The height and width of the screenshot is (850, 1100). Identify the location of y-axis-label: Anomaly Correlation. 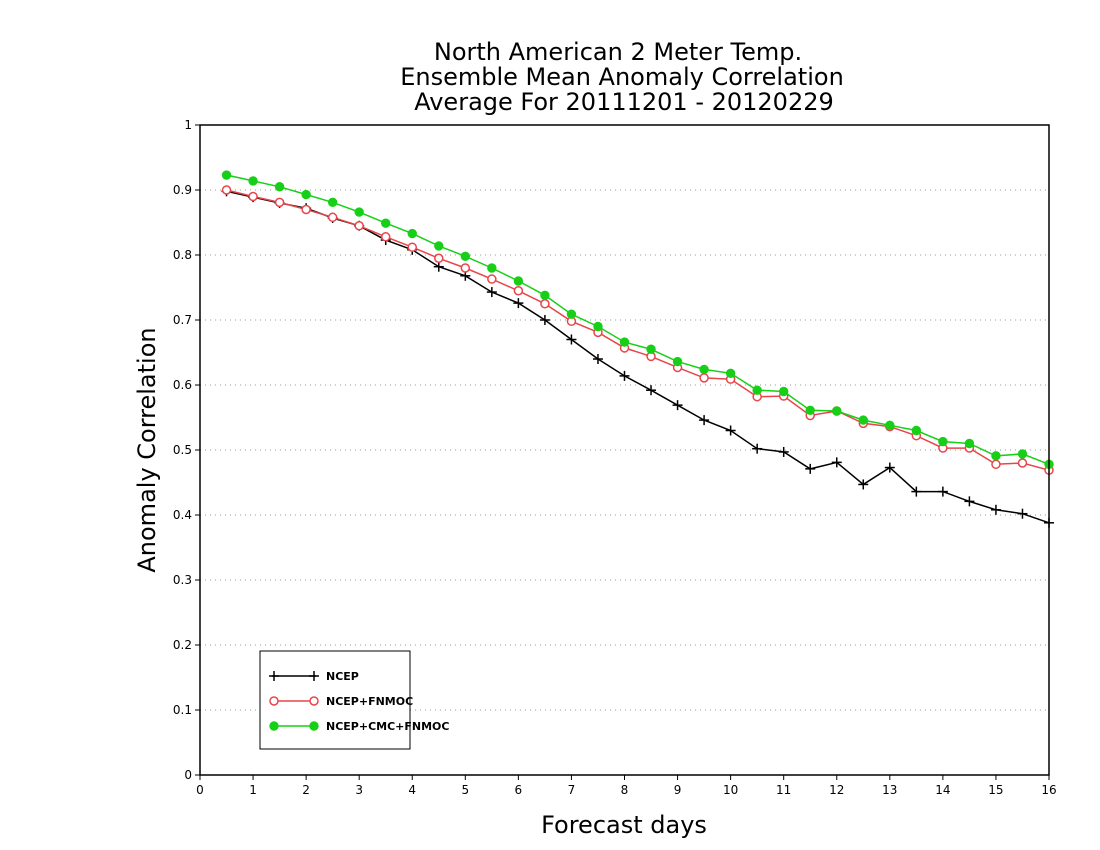
(147, 449).